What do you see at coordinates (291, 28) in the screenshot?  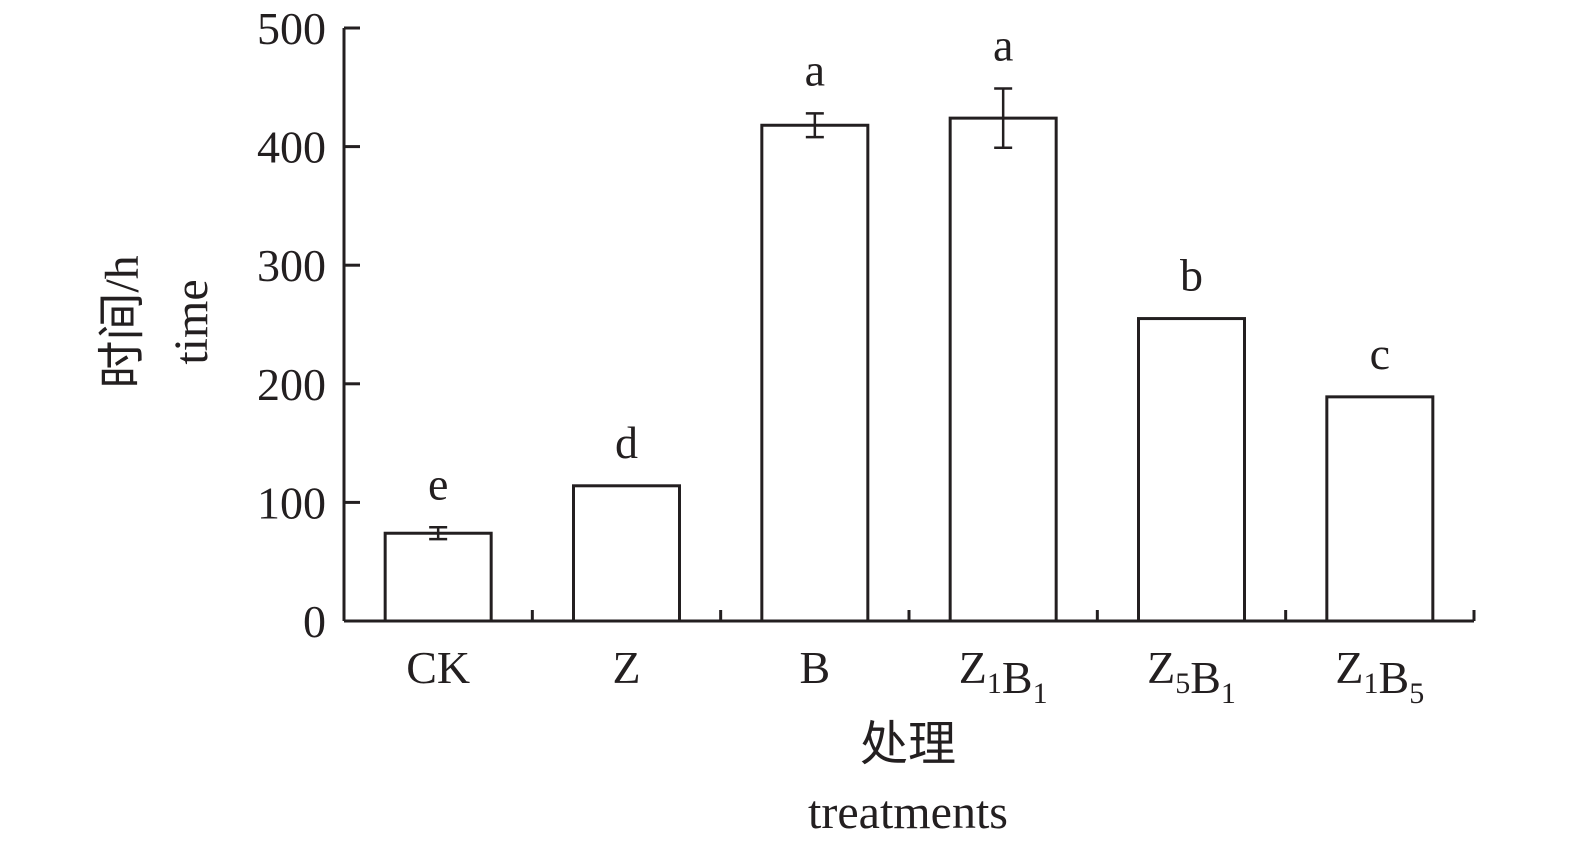 I see `y-tick-label: 500` at bounding box center [291, 28].